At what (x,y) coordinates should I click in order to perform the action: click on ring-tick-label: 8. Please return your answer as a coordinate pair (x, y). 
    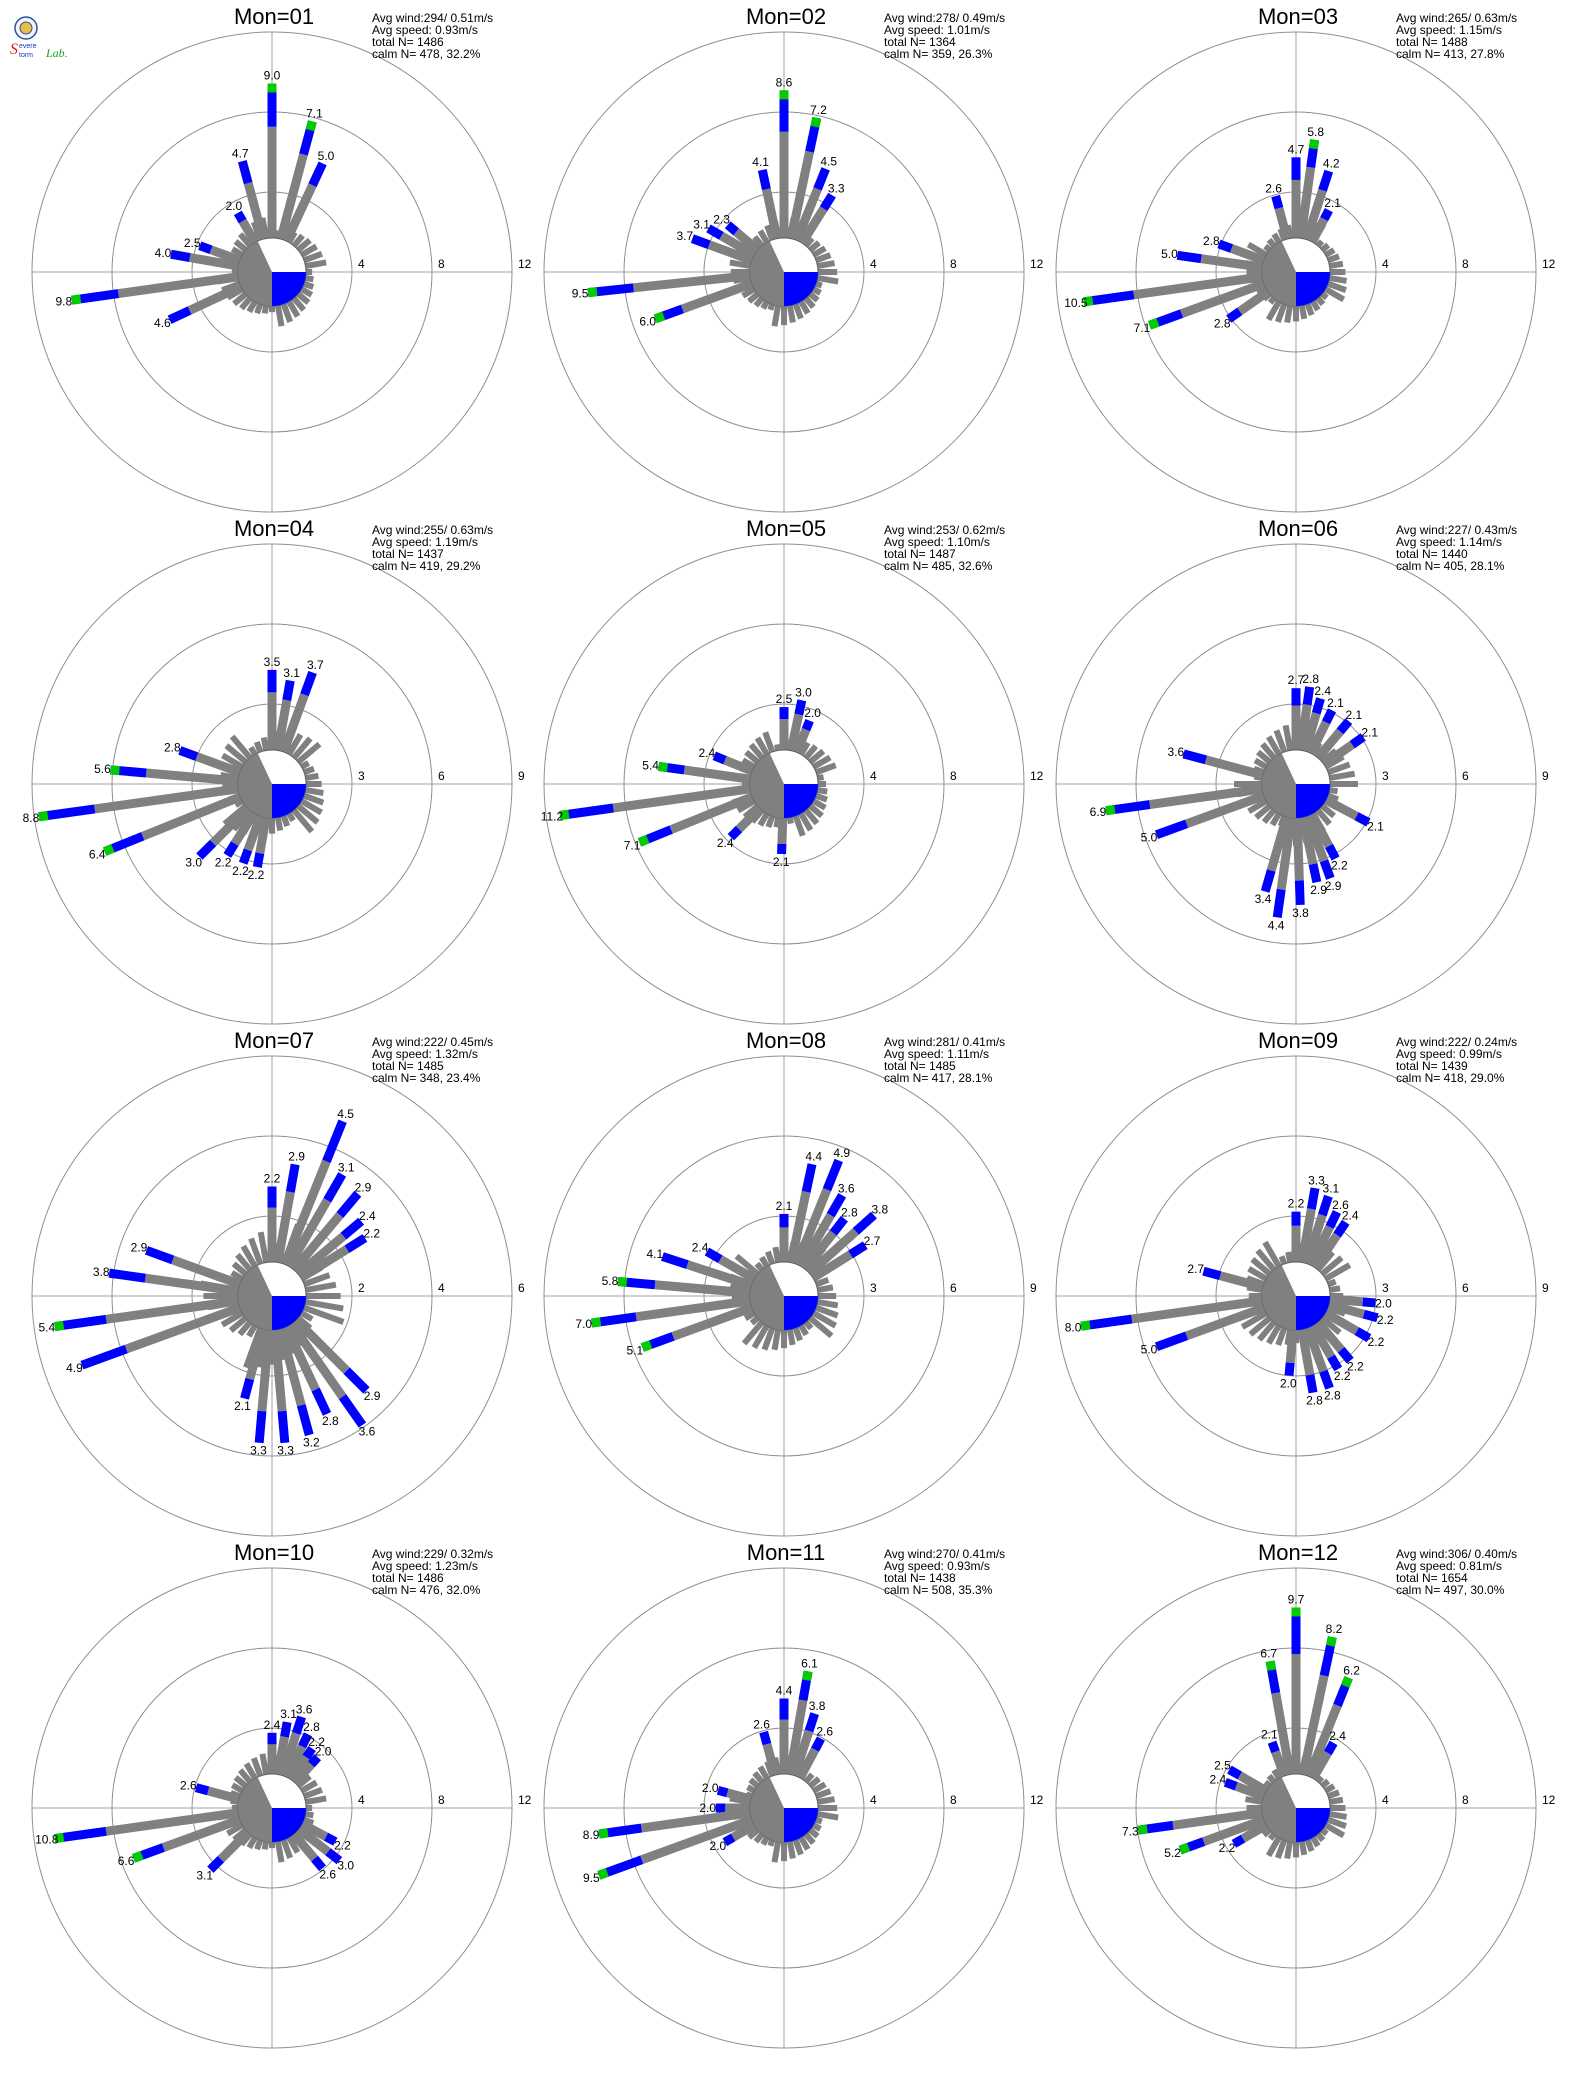
    Looking at the image, I should click on (953, 264).